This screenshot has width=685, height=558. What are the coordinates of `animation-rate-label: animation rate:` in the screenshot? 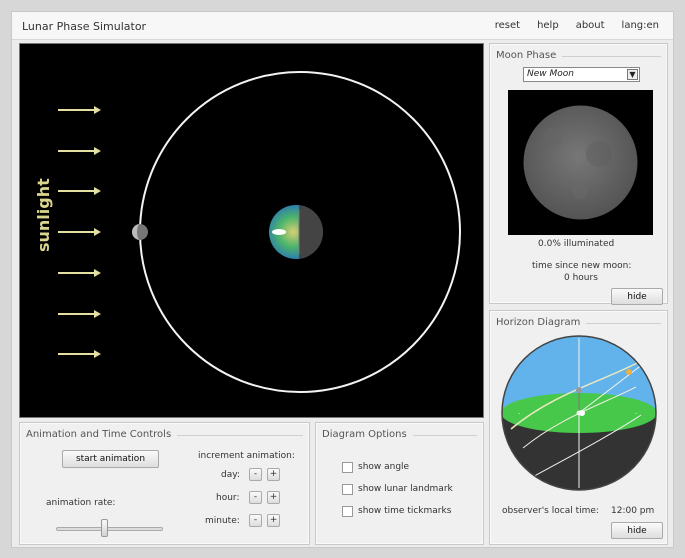 It's located at (81, 503).